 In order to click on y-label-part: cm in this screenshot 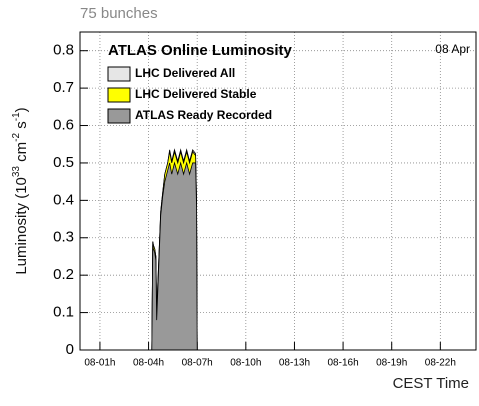, I will do `click(21, 154)`.